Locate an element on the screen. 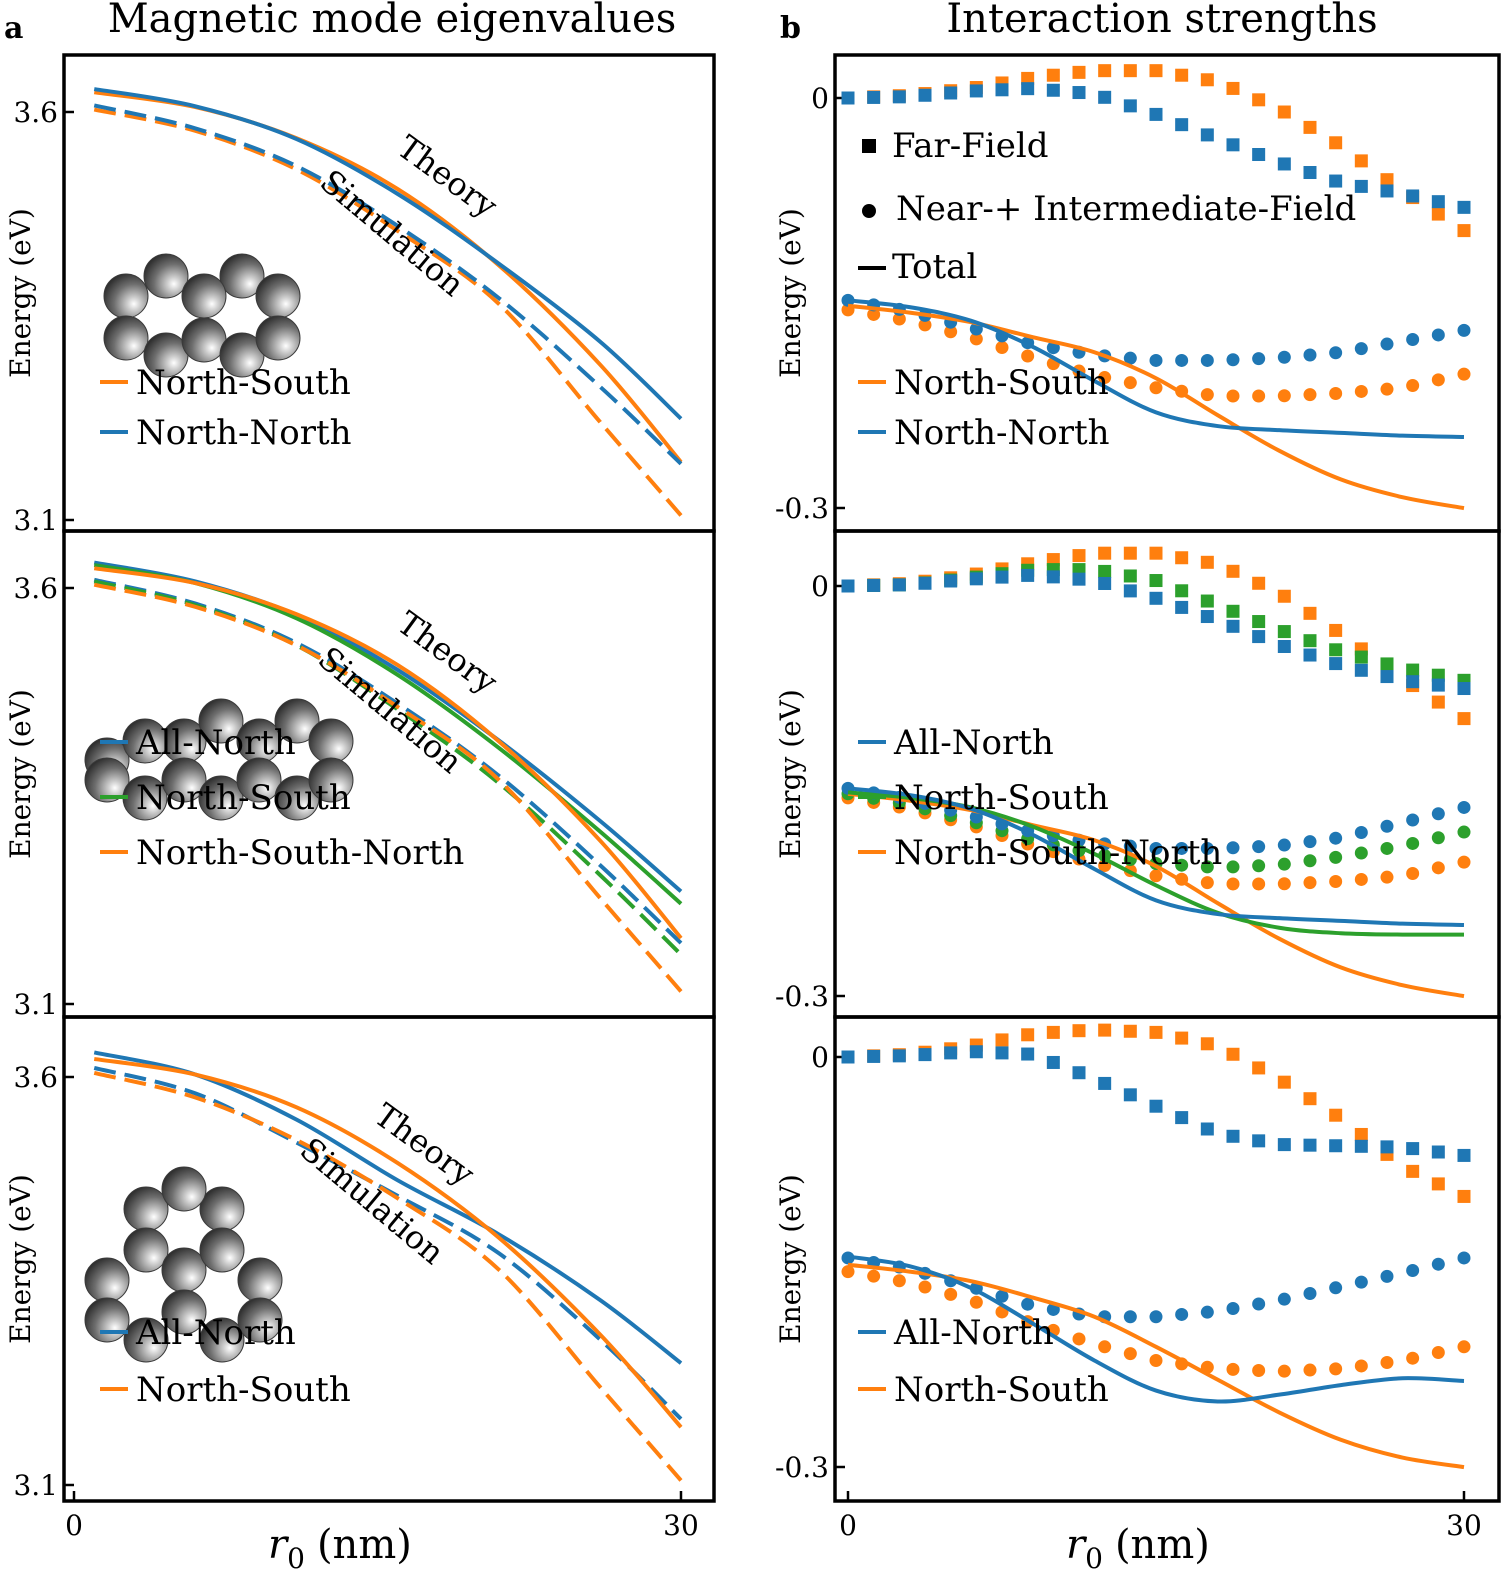  chart-b-0: 0-0.3Energy (eV)North-SouthNorth-North is located at coordinates (1122, 294).